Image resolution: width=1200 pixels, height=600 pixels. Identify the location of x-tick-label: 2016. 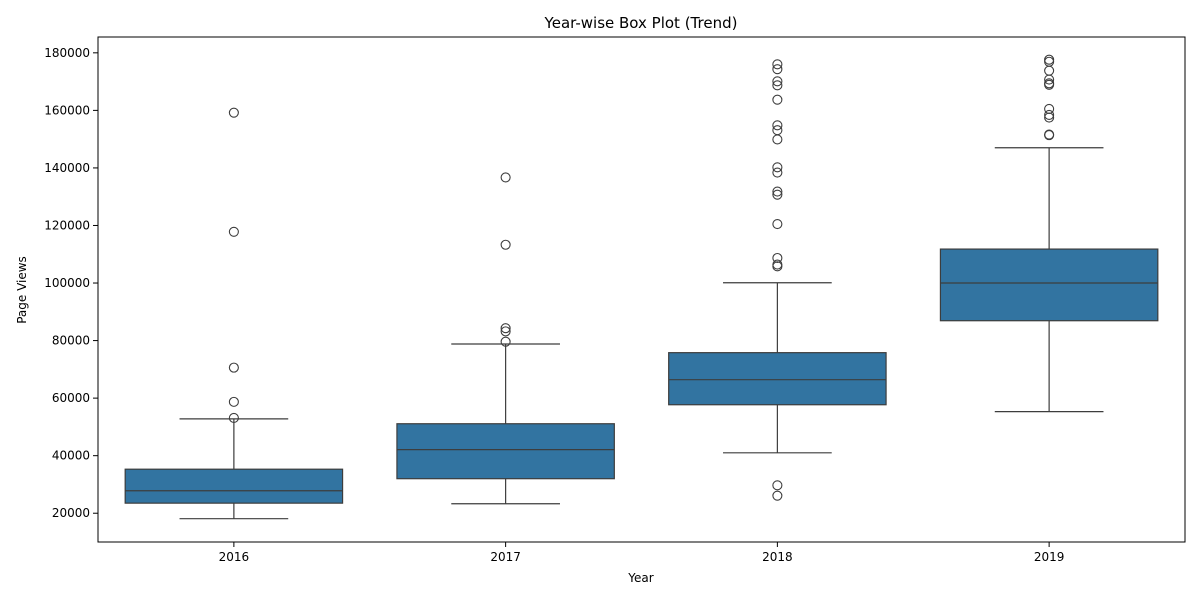
(234, 557).